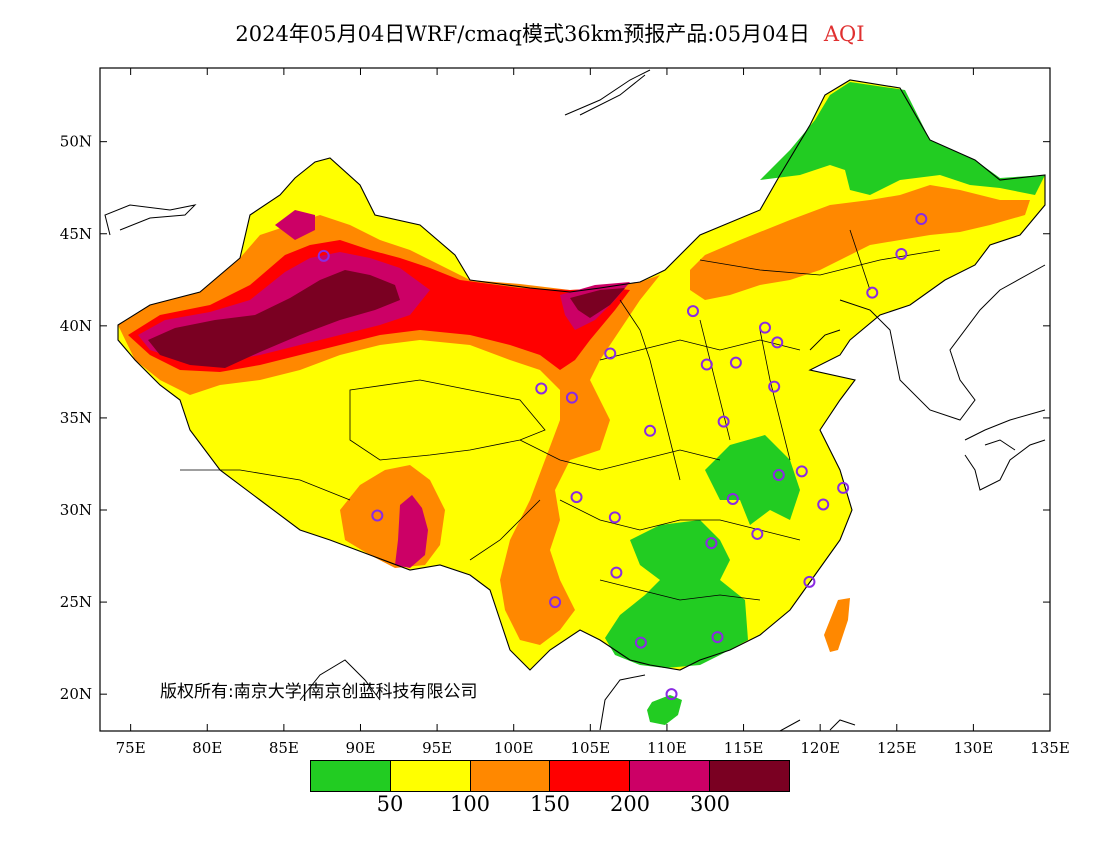 This screenshot has height=850, width=1100. What do you see at coordinates (76, 602) in the screenshot?
I see `lat-tick-label: 25N` at bounding box center [76, 602].